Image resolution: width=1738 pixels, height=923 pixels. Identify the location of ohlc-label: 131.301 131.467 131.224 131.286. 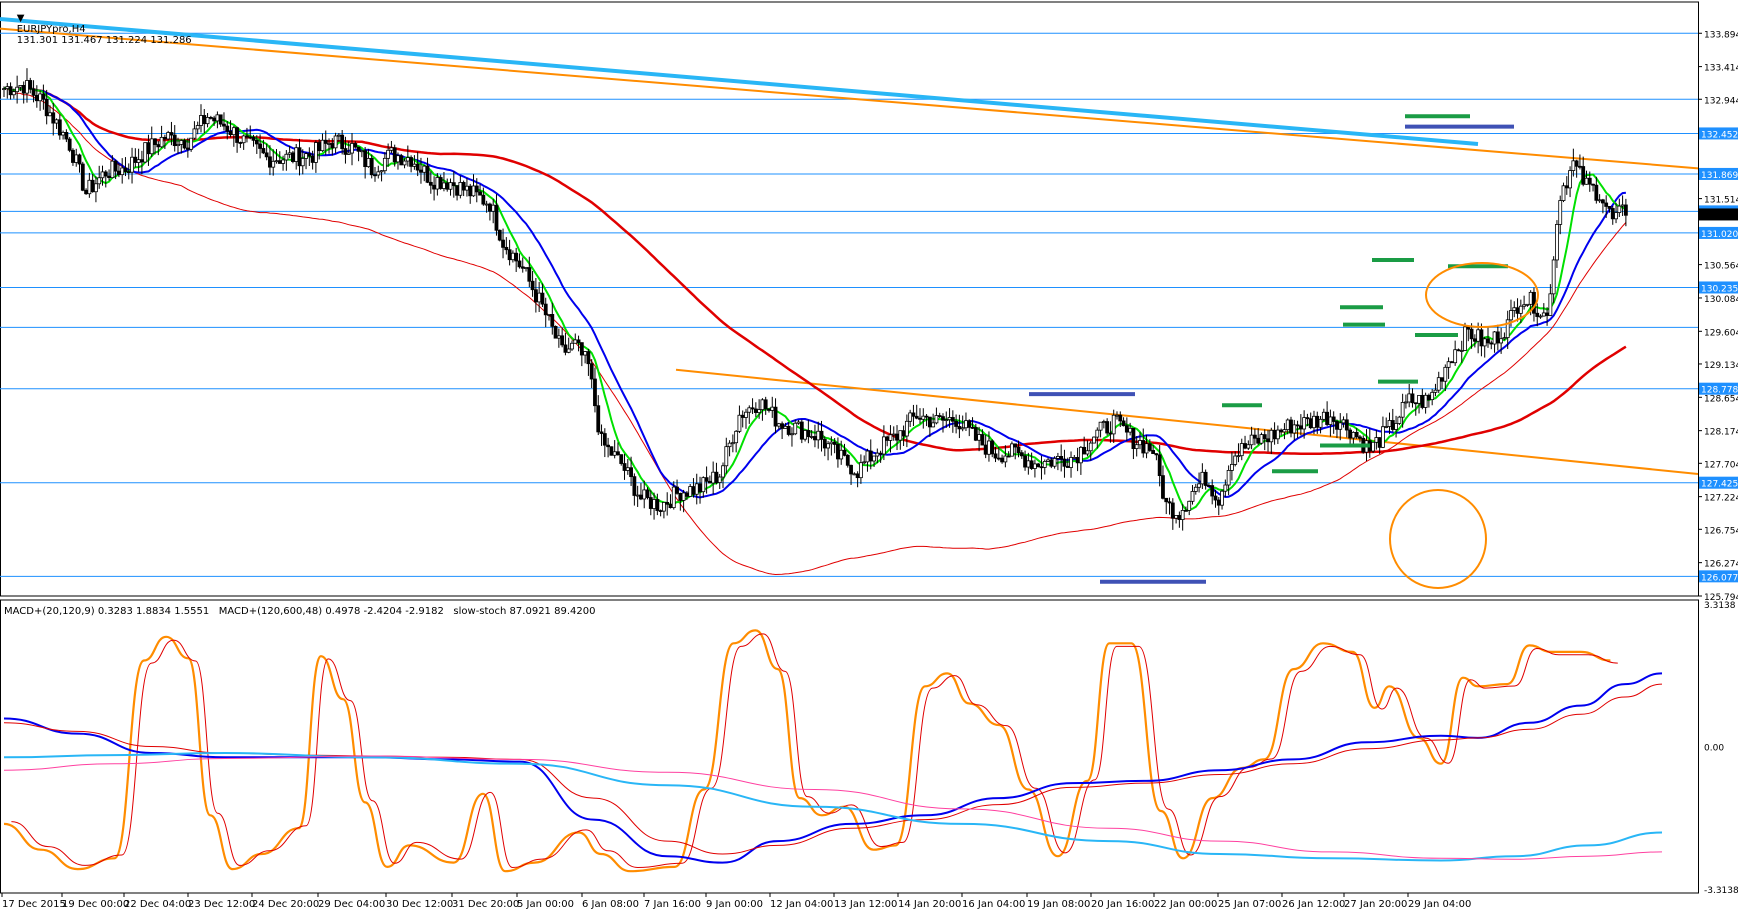
(104, 40).